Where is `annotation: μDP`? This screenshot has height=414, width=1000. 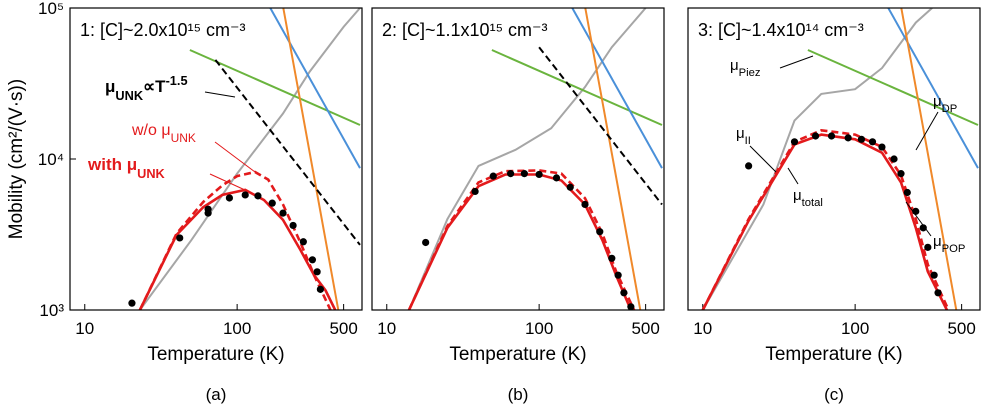 annotation: μDP is located at coordinates (945, 104).